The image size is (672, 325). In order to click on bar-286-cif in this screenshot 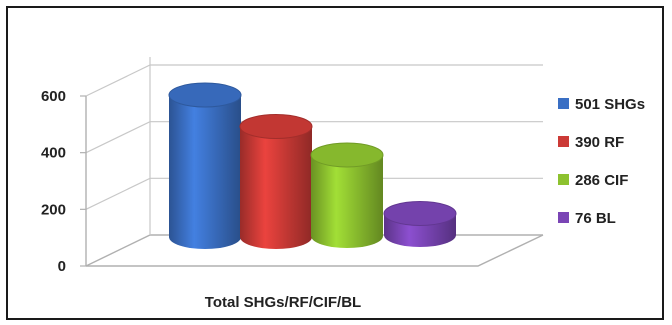, I will do `click(347, 195)`.